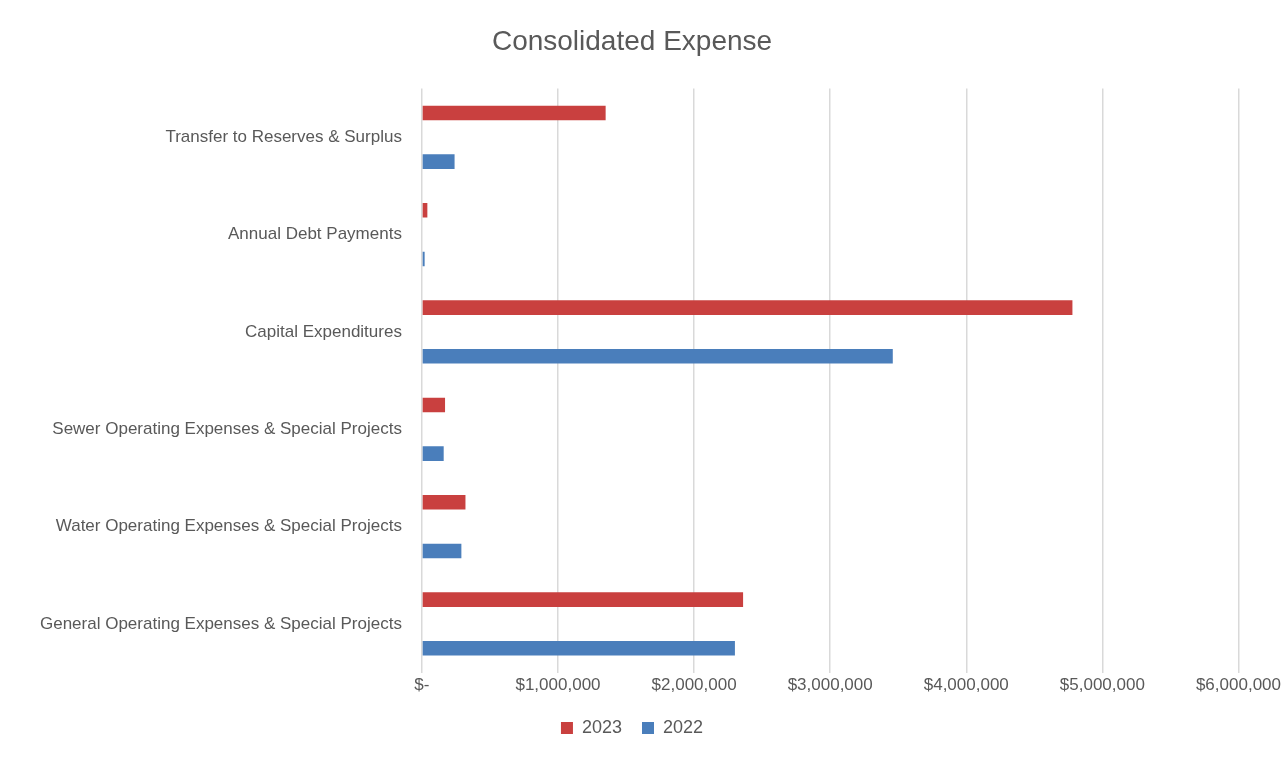 The width and height of the screenshot is (1284, 757). Describe the element at coordinates (1238, 685) in the screenshot. I see `x-tick-label: $6,000,000` at that location.